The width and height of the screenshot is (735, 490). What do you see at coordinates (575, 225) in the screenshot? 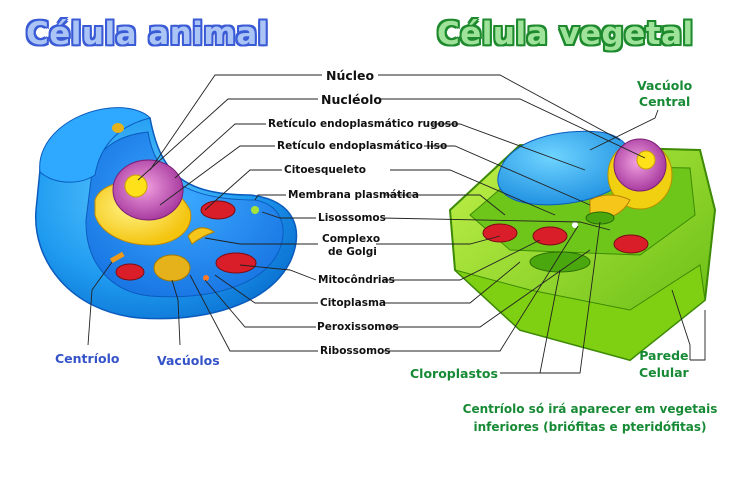
I see `plant-ribosome-dot` at bounding box center [575, 225].